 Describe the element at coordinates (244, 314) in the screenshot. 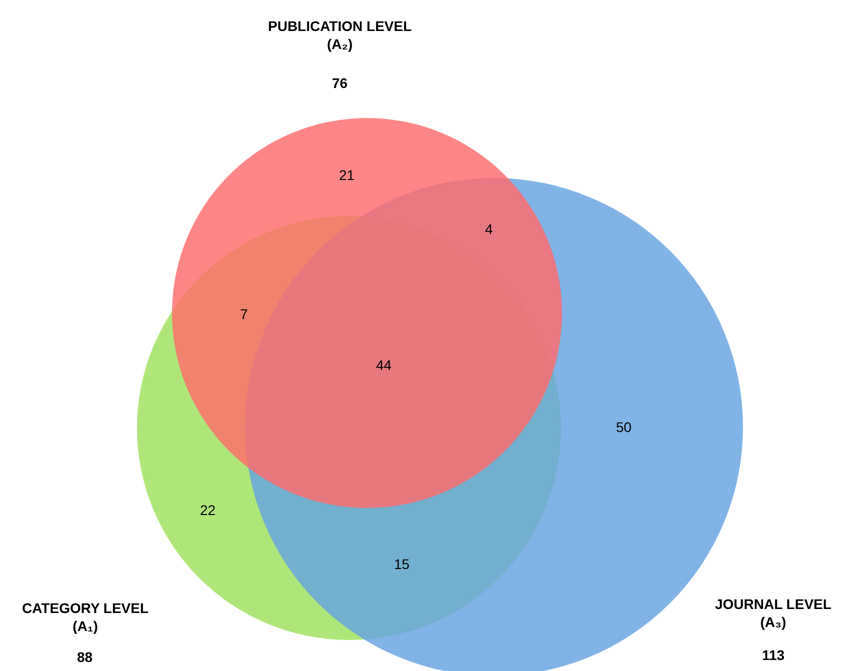

I see `text: 7` at that location.